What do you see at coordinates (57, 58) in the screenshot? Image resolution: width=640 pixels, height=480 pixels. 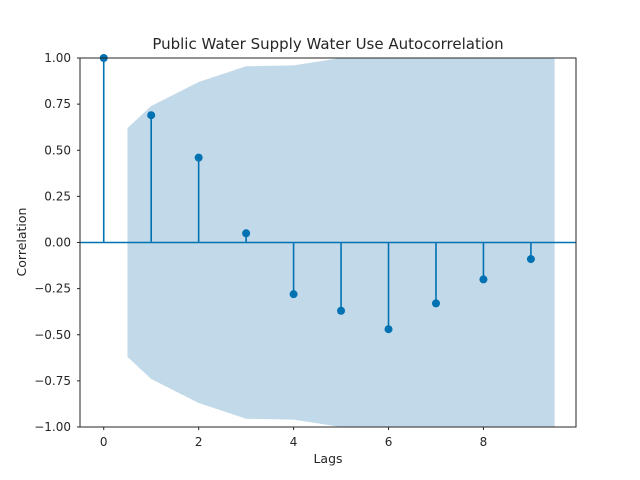 I see `y-tick-label-8: 1.00` at bounding box center [57, 58].